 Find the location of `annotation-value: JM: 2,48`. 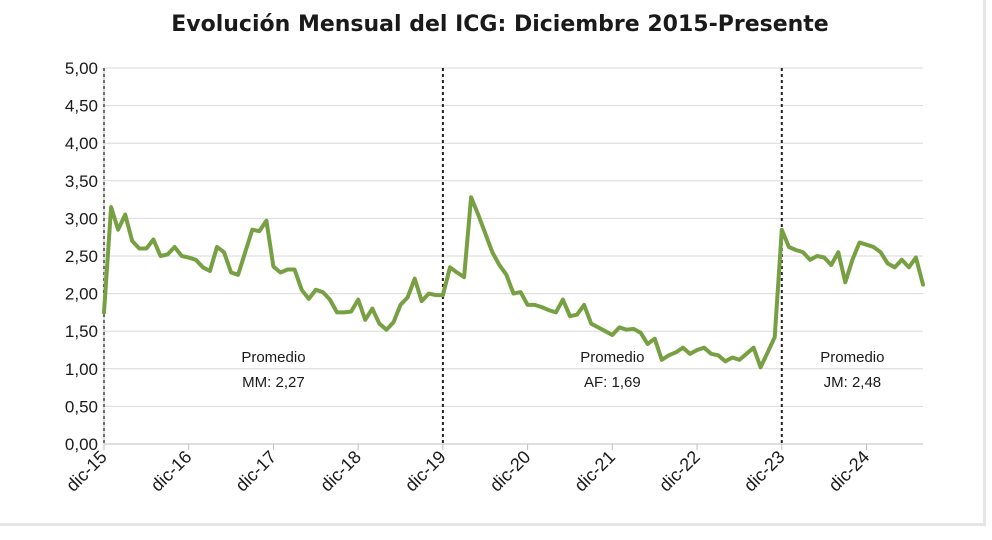

annotation-value: JM: 2,48 is located at coordinates (853, 382).